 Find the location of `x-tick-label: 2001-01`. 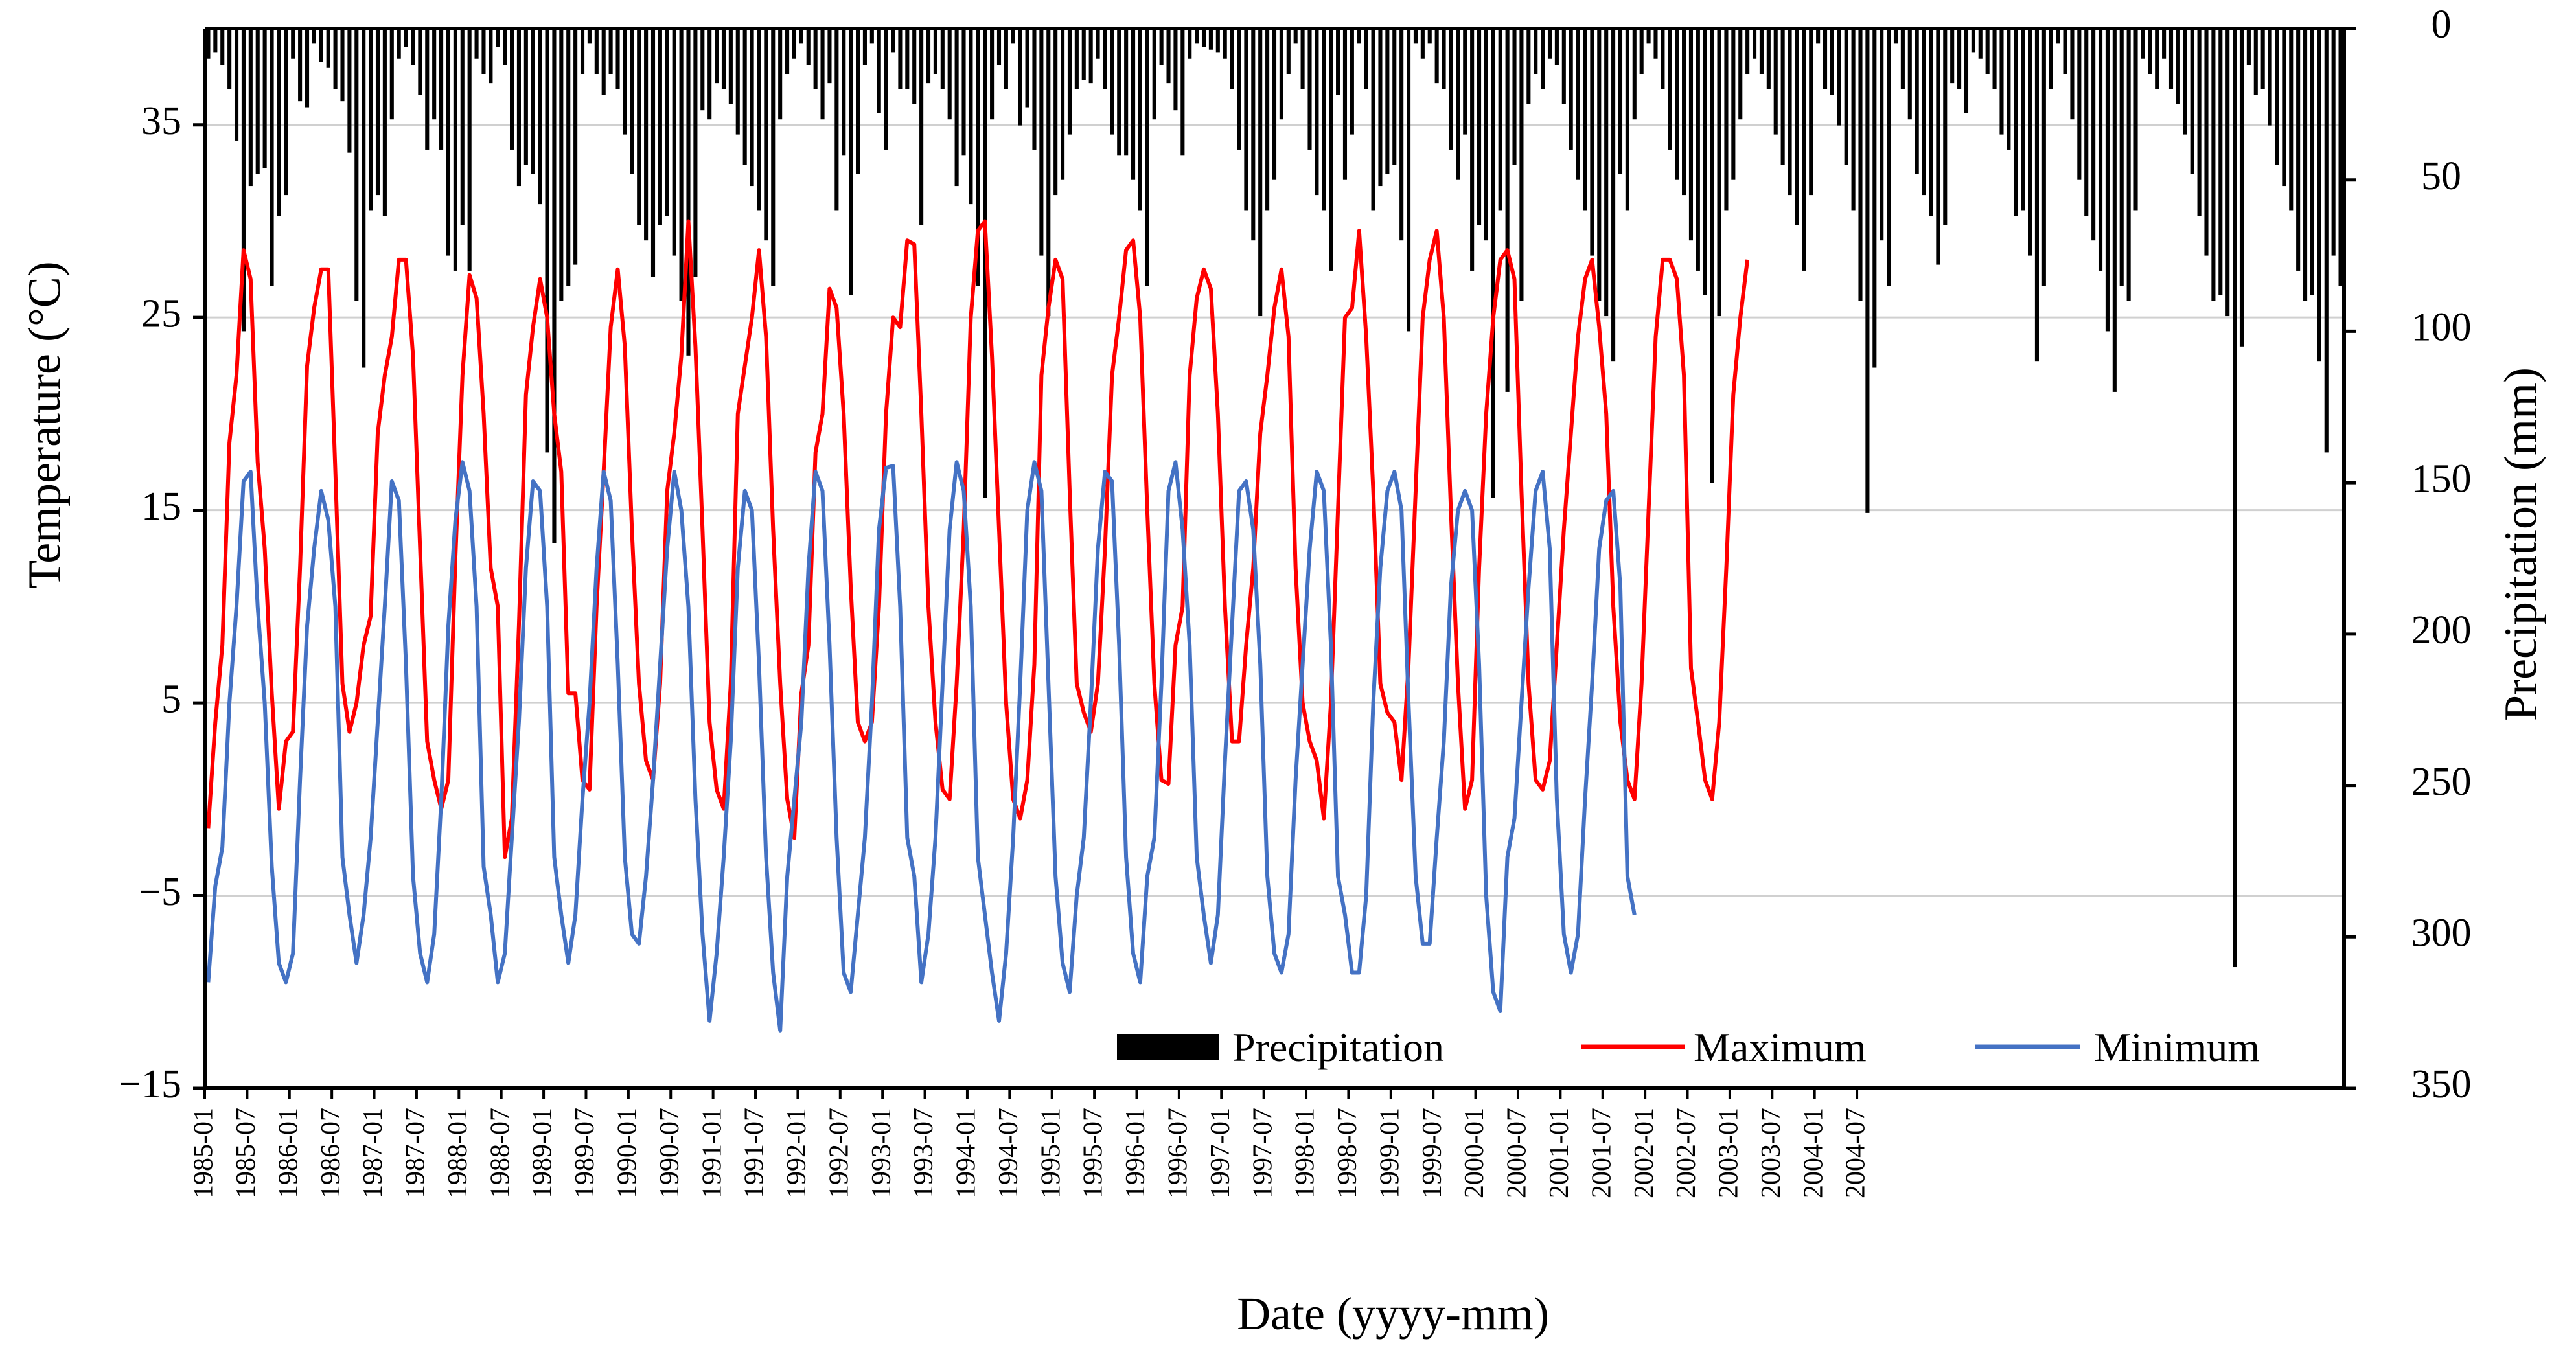

x-tick-label: 2001-01 is located at coordinates (1559, 1153).